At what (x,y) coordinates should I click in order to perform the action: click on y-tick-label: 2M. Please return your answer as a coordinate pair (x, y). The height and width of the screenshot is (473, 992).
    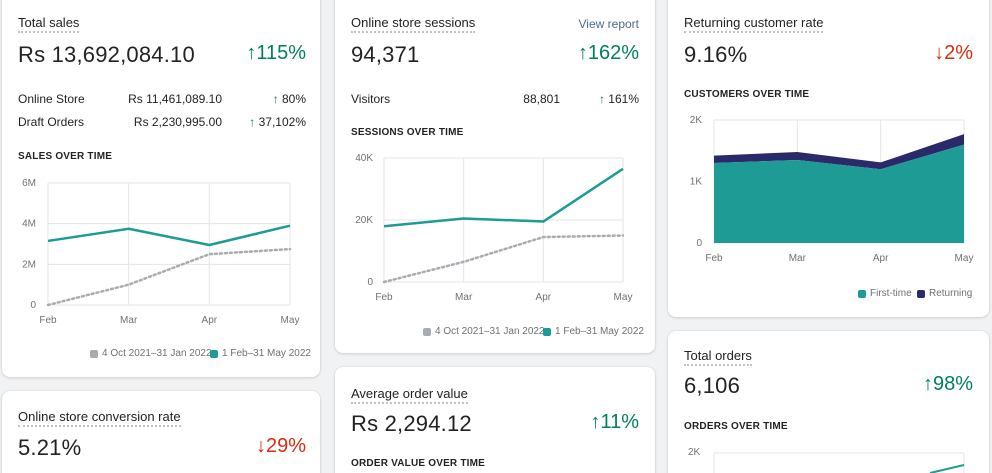
    Looking at the image, I should click on (29, 264).